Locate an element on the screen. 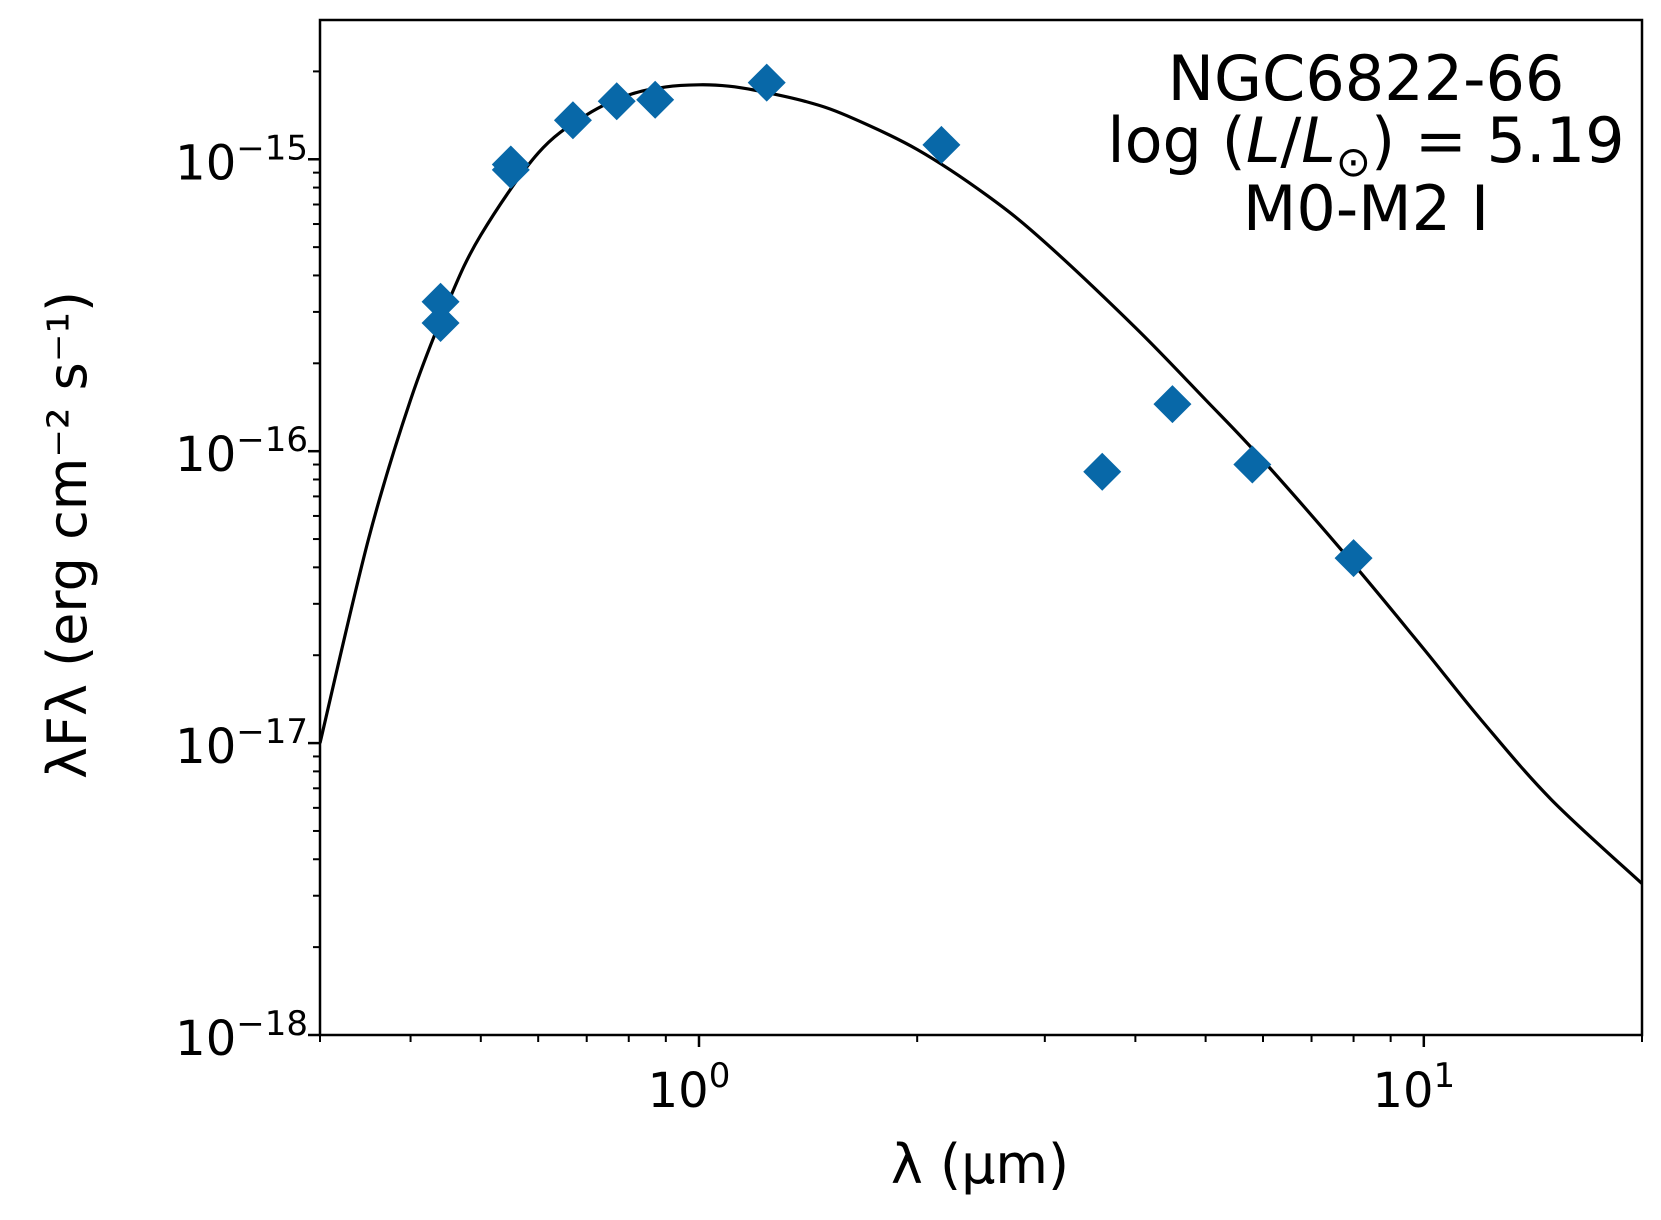 This screenshot has height=1220, width=1661. y-axis-label: λFλ (erg cm⁻² s⁻¹) is located at coordinates (67, 535).